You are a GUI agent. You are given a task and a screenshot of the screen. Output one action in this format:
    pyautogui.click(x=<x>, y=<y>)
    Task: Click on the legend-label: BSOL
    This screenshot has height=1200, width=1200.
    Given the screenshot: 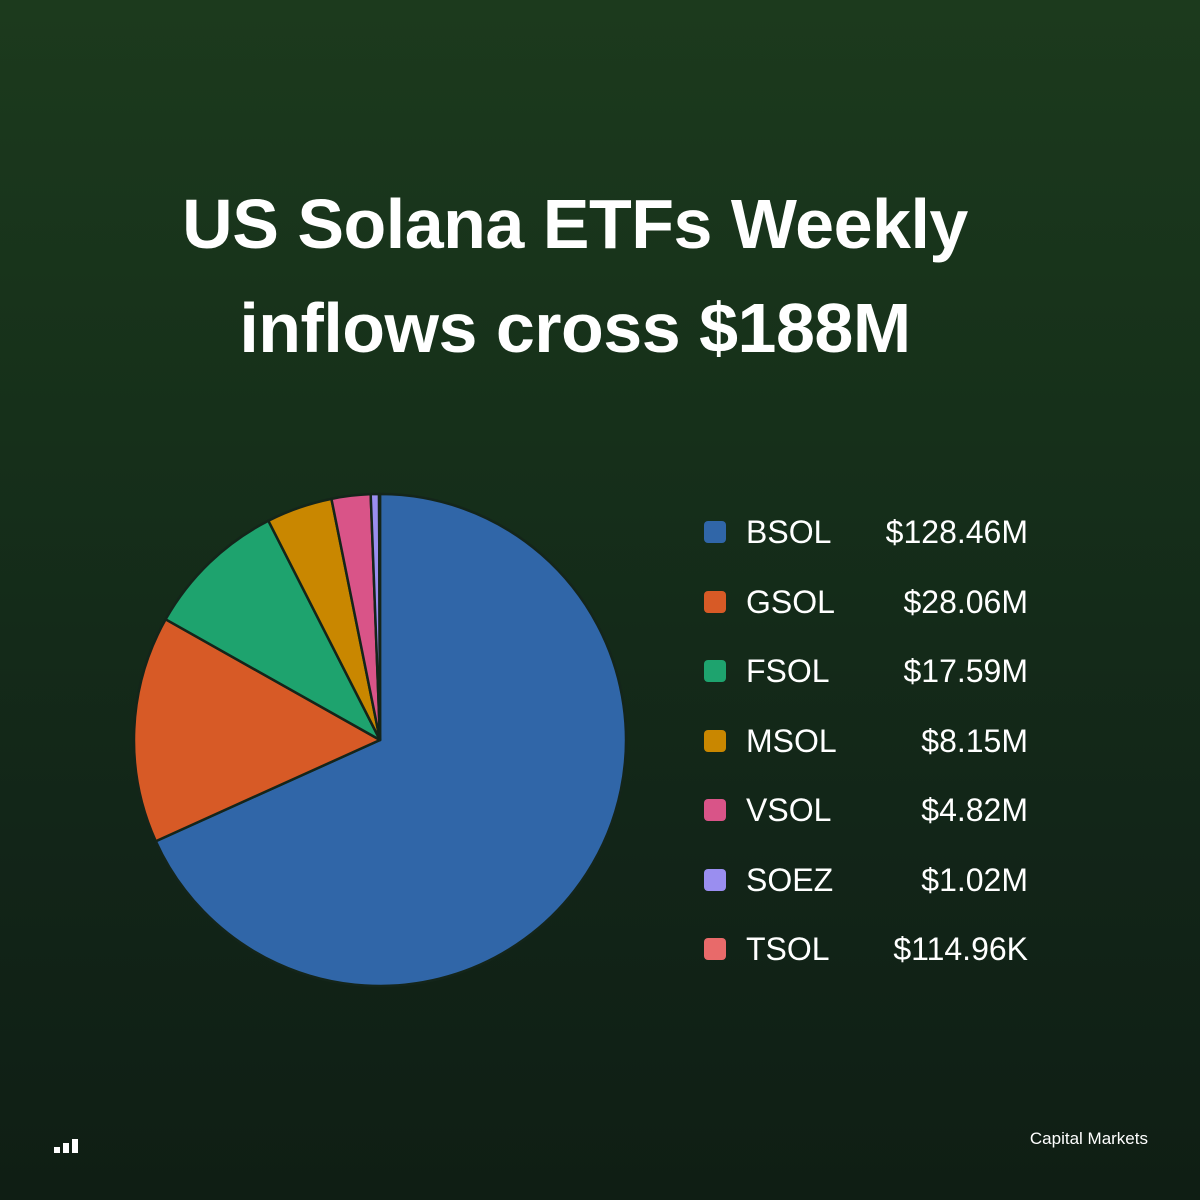 What is the action you would take?
    pyautogui.click(x=789, y=532)
    